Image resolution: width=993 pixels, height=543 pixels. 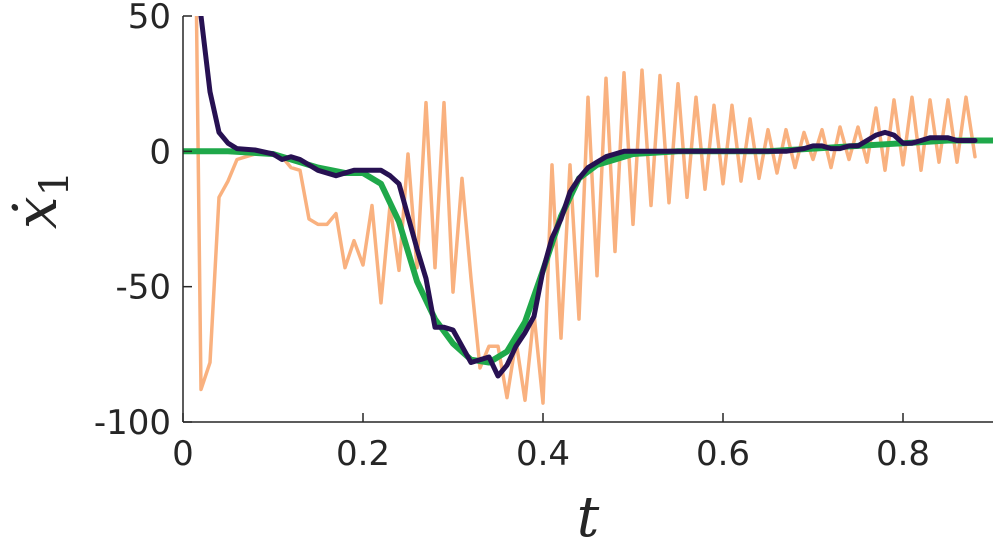 What do you see at coordinates (183, 454) in the screenshot?
I see `x-tick-label: 0` at bounding box center [183, 454].